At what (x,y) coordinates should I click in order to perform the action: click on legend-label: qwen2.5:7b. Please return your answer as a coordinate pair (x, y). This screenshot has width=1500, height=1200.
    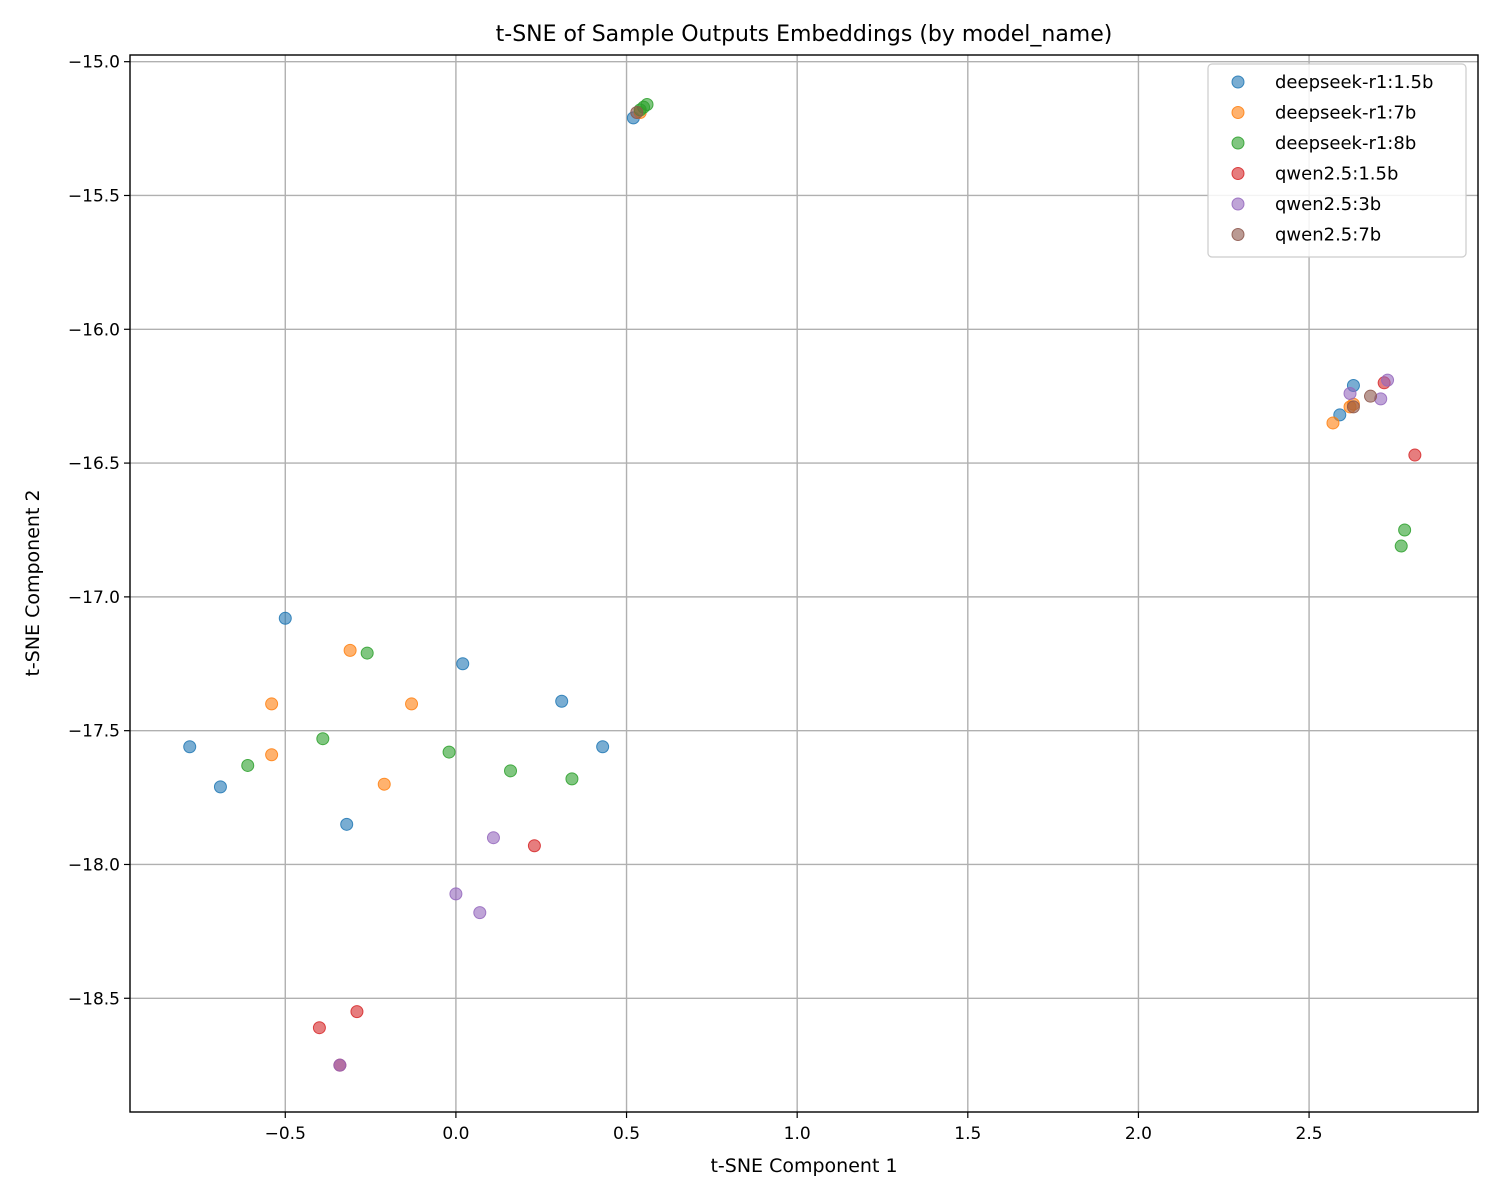
    Looking at the image, I should click on (1328, 235).